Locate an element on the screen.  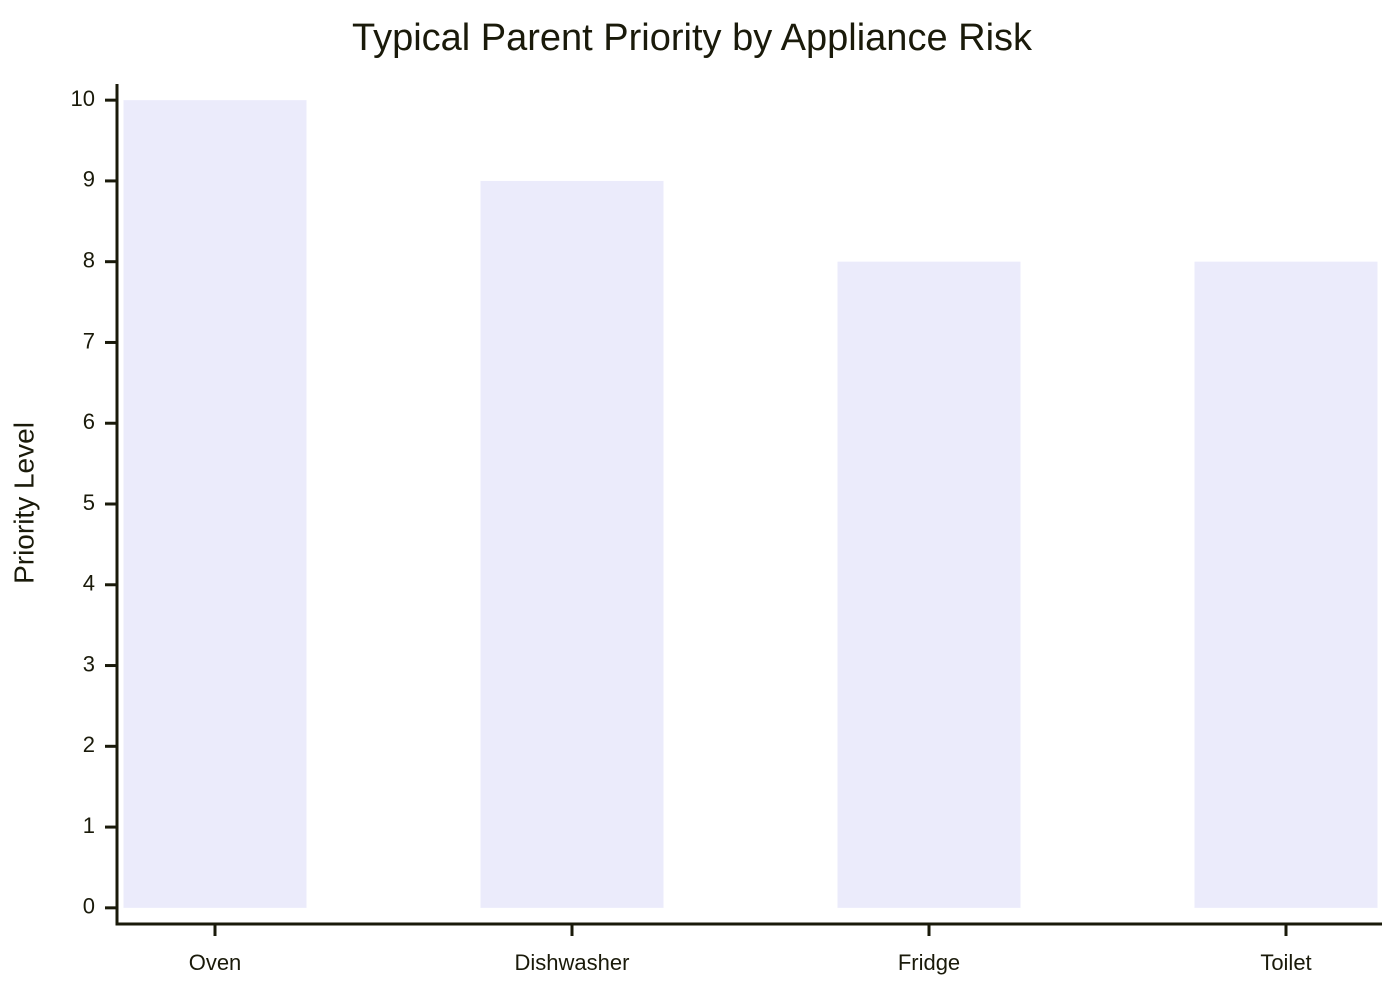
y-tick-label: 5 is located at coordinates (89, 502).